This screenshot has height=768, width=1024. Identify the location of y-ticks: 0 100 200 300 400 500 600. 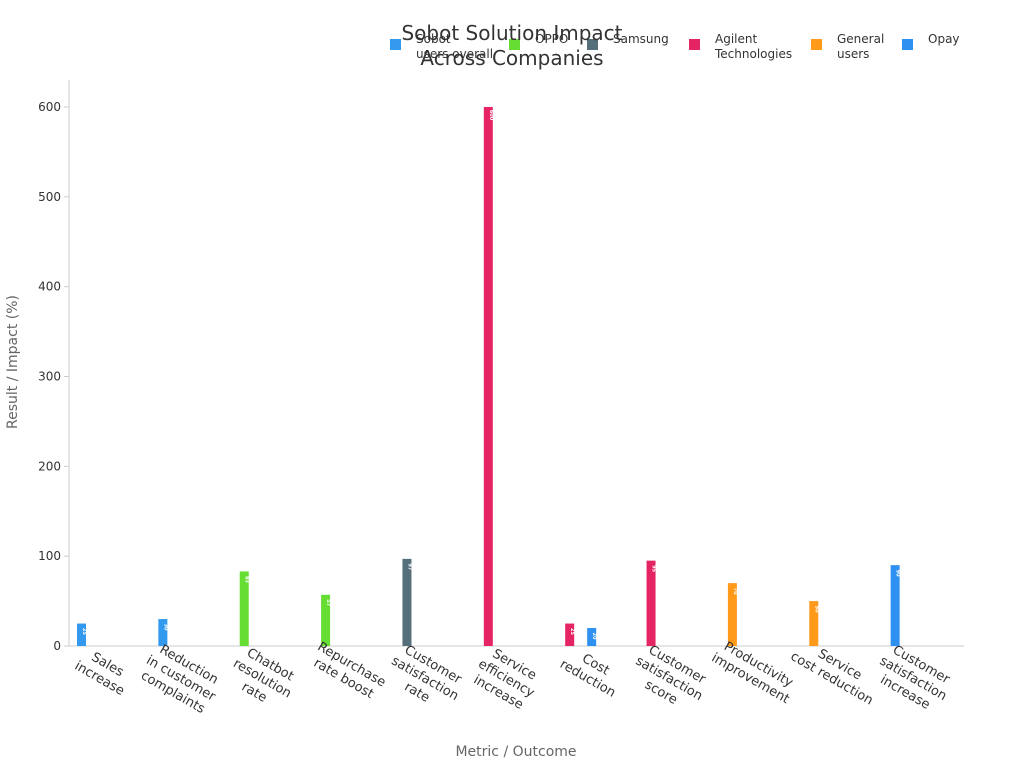
(53, 376).